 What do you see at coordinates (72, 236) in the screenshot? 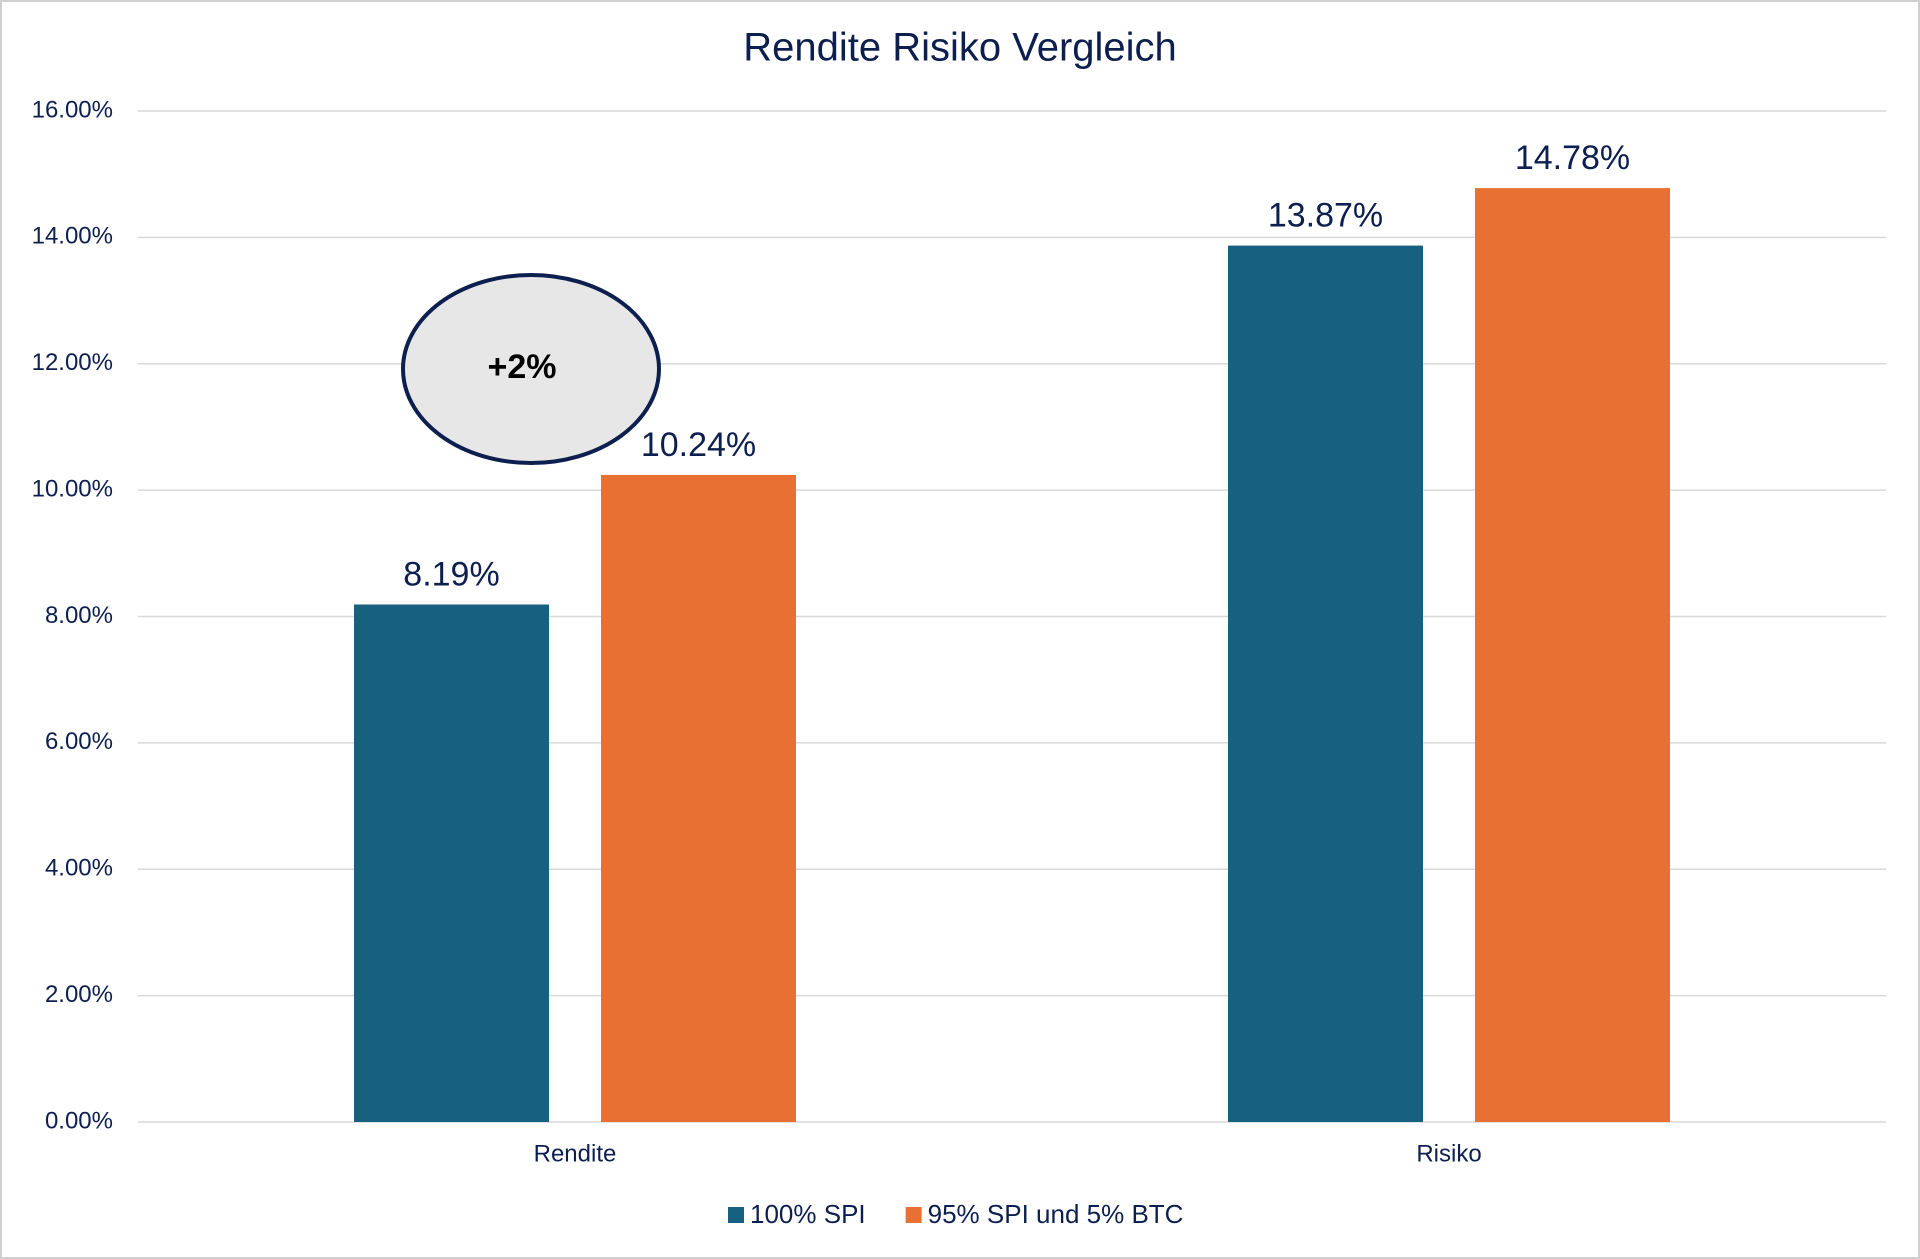
I see `y-tick-label: 14.00%` at bounding box center [72, 236].